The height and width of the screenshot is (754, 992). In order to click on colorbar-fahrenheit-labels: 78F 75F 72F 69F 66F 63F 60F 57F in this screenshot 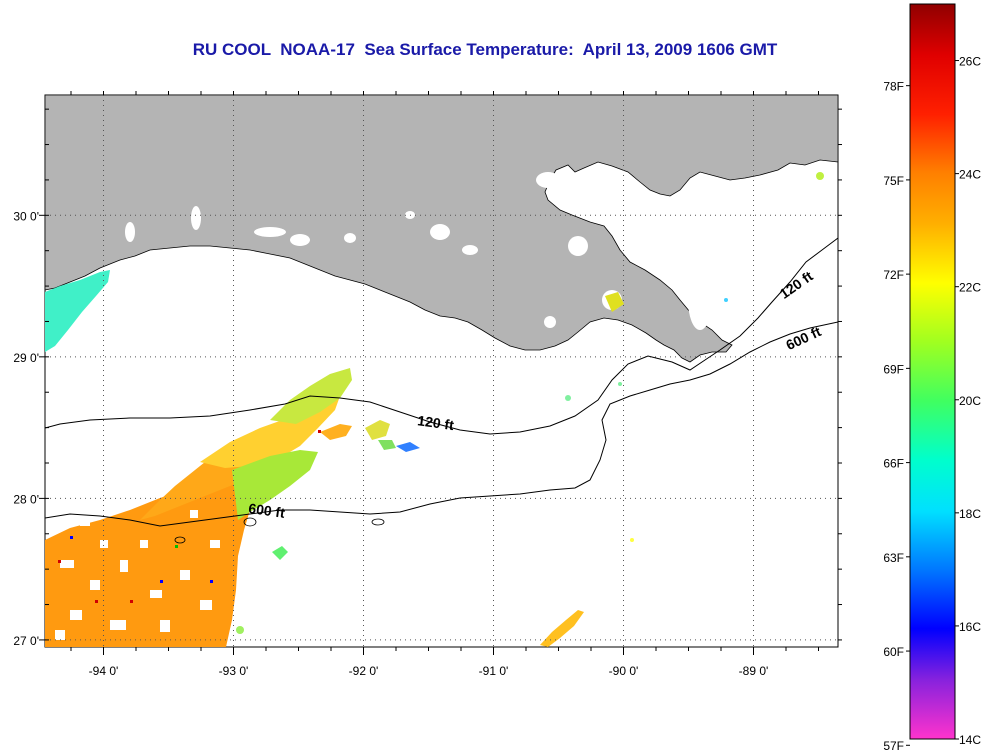, I will do `click(896, 416)`.